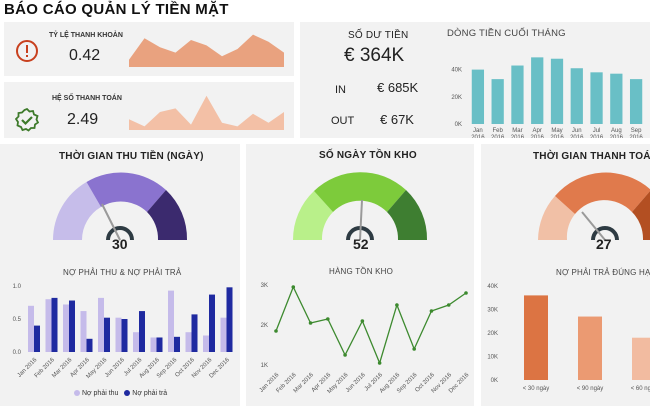 The width and height of the screenshot is (650, 406). I want to click on gauge-title: SỐ NGÀY TỒN KHO, so click(368, 155).